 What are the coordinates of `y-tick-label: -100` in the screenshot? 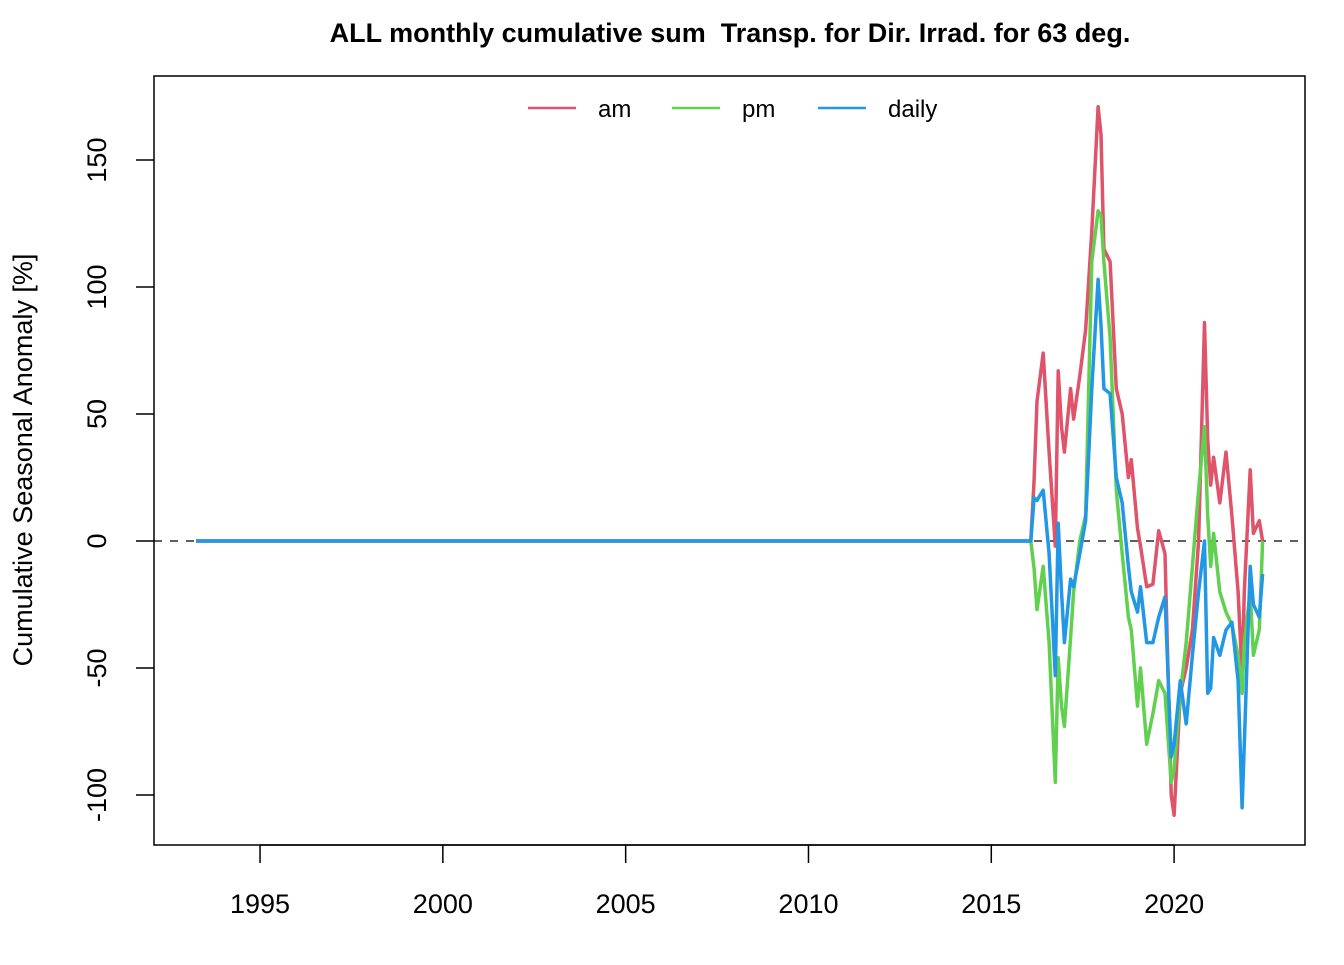 It's located at (97, 795).